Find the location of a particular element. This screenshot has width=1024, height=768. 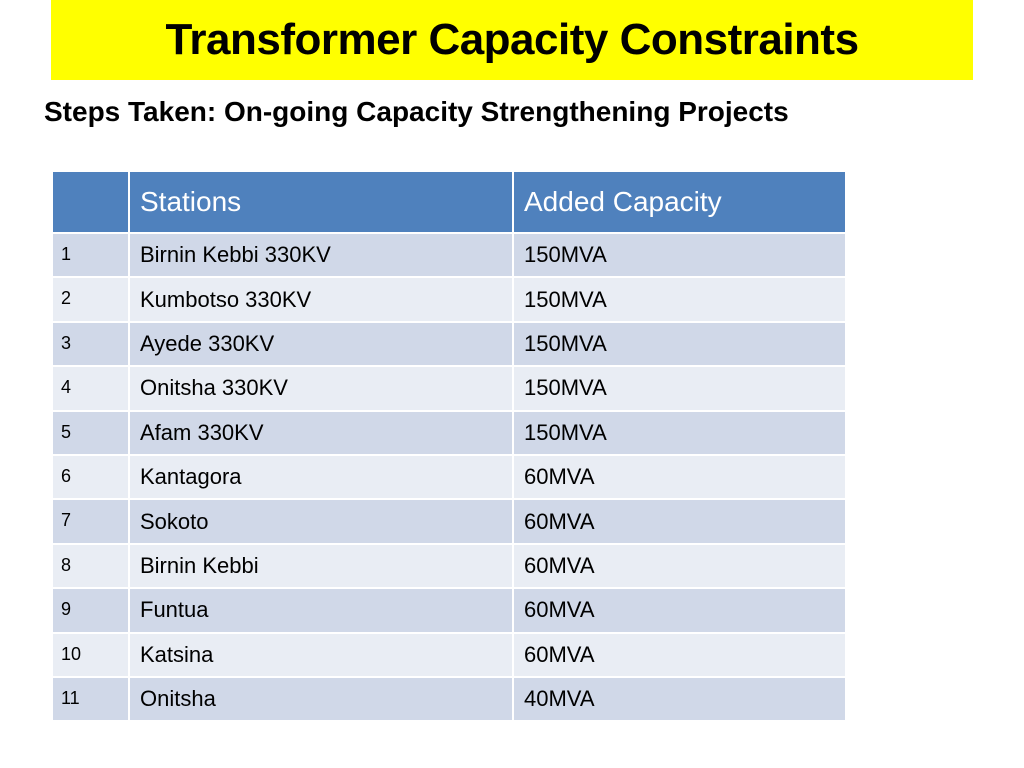

row-number: 1 is located at coordinates (90, 255).